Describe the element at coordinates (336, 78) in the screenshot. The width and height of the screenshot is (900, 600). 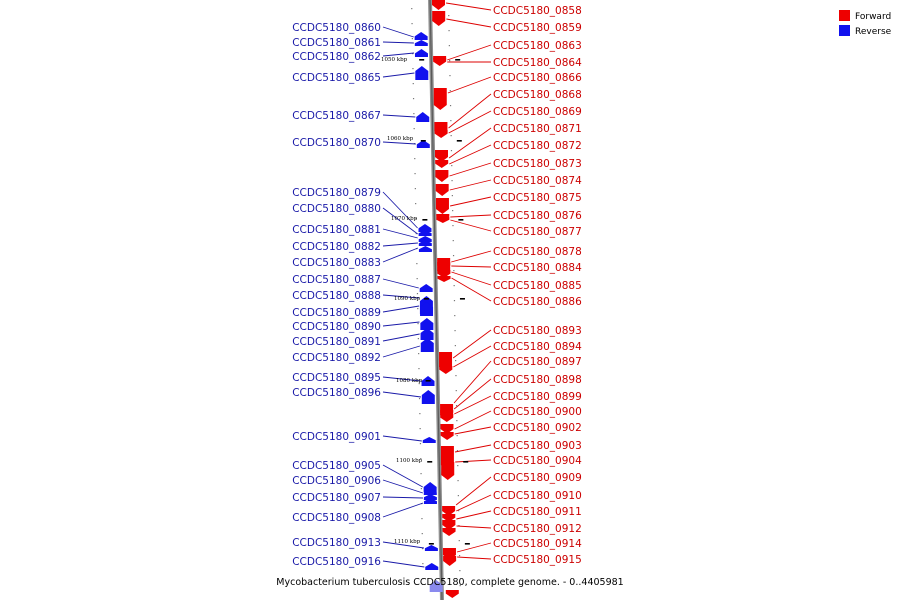
I see `reverse-gene-label: CCDC5180_0865` at that location.